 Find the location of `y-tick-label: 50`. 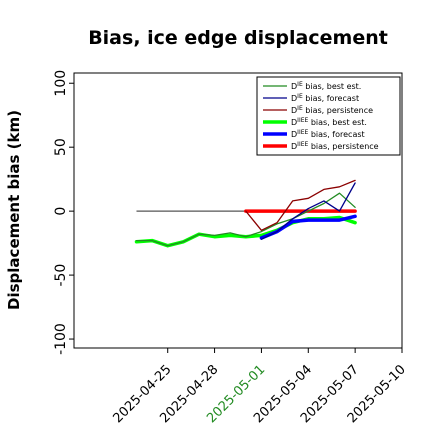

y-tick-label: 50 is located at coordinates (61, 147).